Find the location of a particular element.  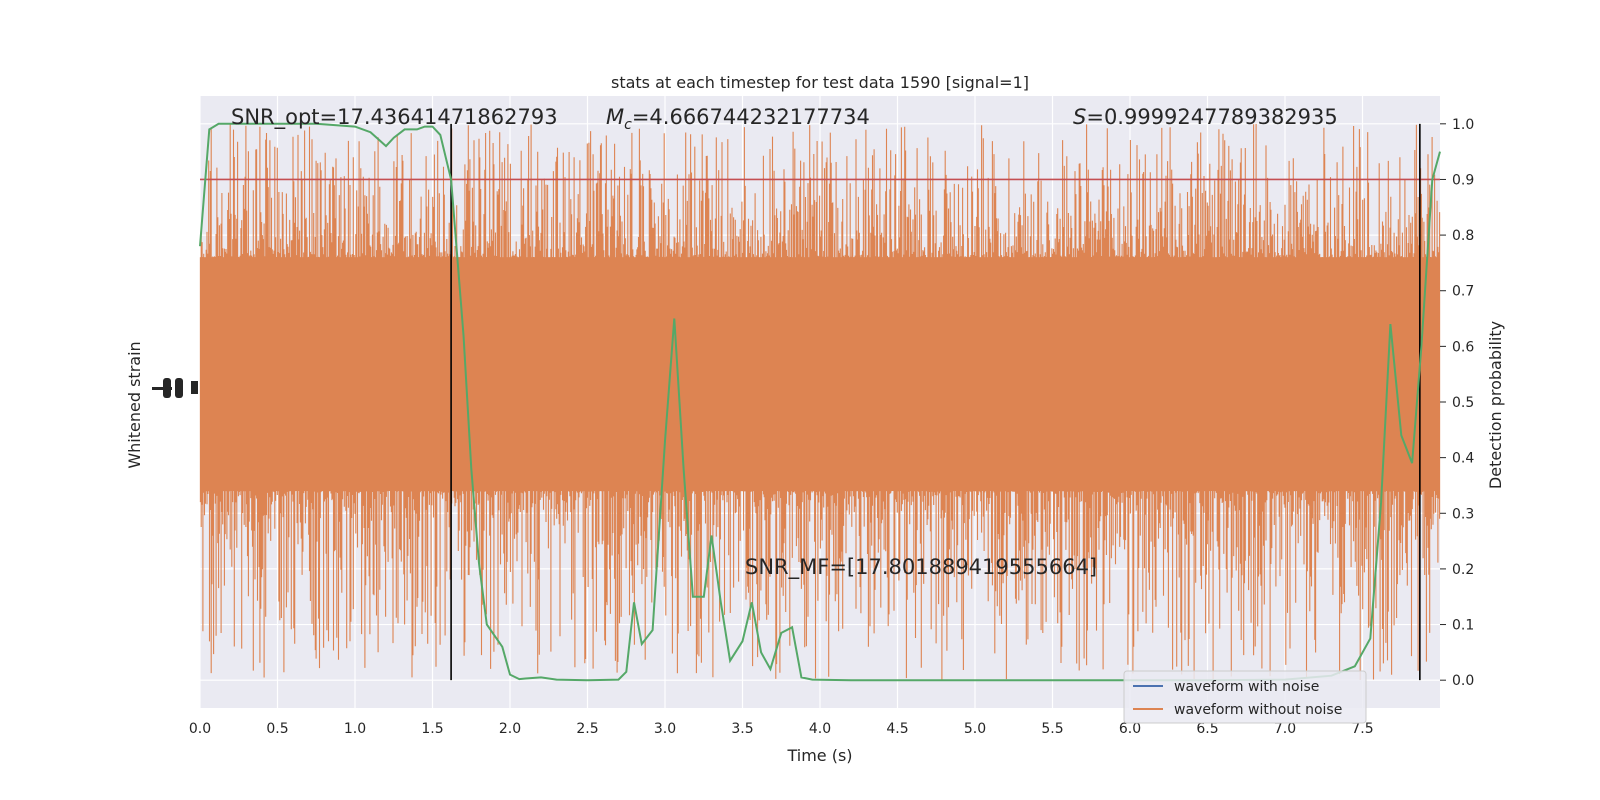

y-tick-label: 0.9 is located at coordinates (1463, 180).